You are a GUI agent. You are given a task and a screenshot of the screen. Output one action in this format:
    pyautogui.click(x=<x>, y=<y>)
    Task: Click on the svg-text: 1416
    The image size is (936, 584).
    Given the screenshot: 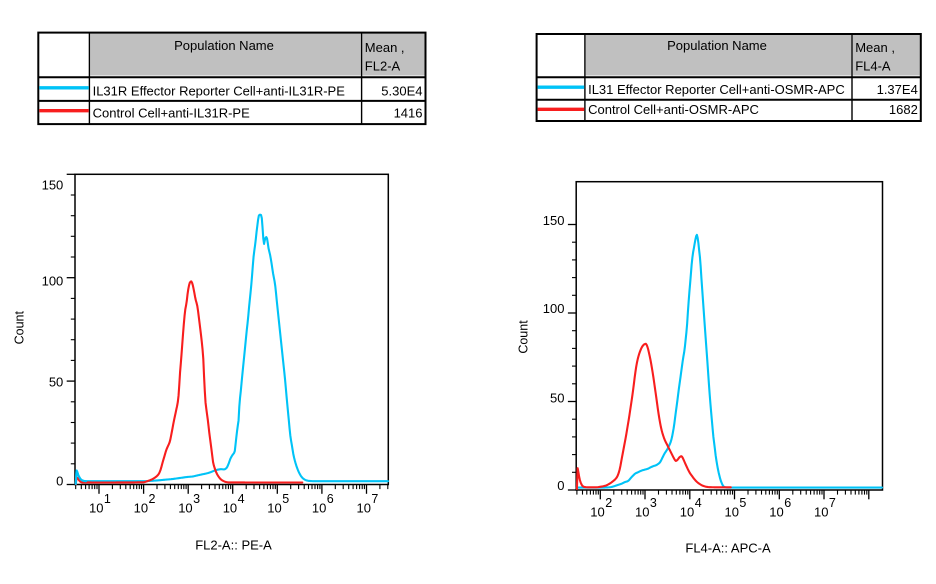 What is the action you would take?
    pyautogui.click(x=408, y=113)
    